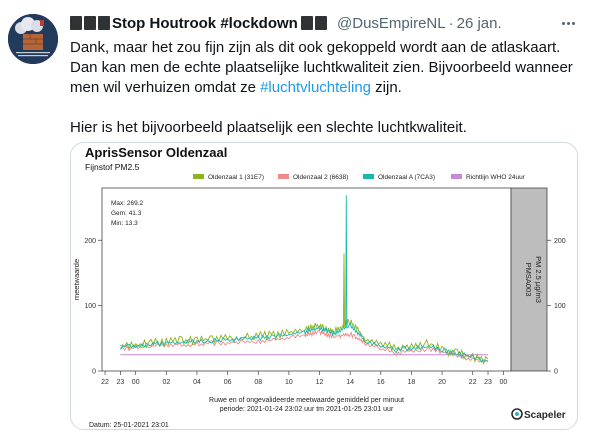  What do you see at coordinates (315, 87) in the screenshot?
I see `hashtag-link: #luchtvluchteling` at bounding box center [315, 87].